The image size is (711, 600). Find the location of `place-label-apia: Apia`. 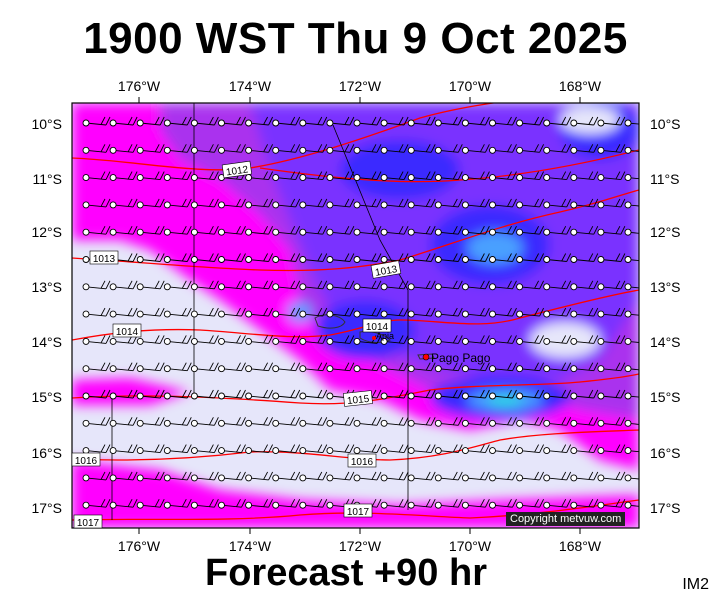

place-label-apia: Apia is located at coordinates (385, 336).